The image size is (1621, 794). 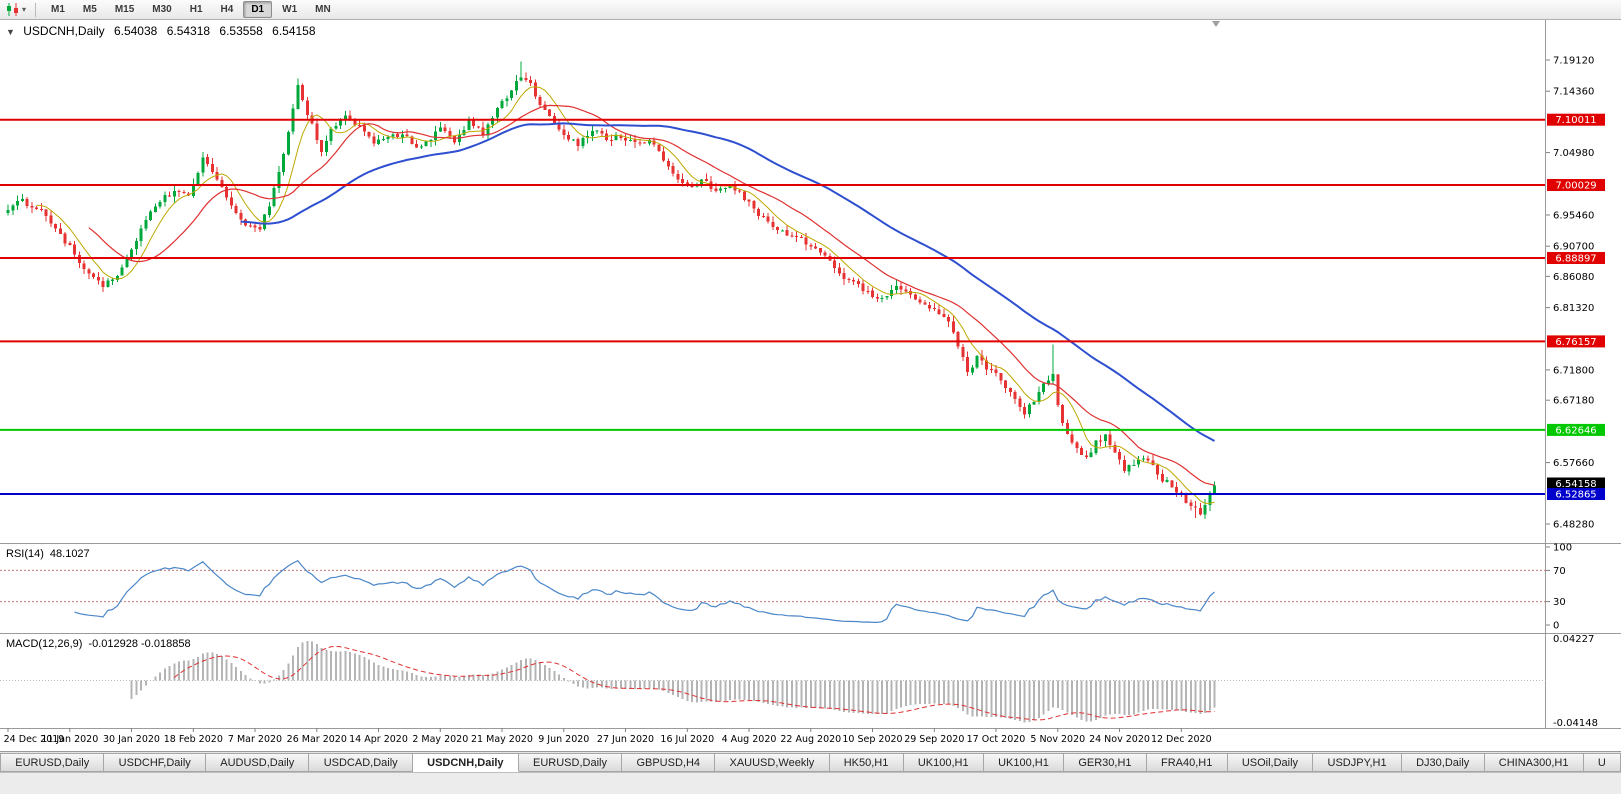 What do you see at coordinates (1573, 639) in the screenshot?
I see `svg-text: 0.04227` at bounding box center [1573, 639].